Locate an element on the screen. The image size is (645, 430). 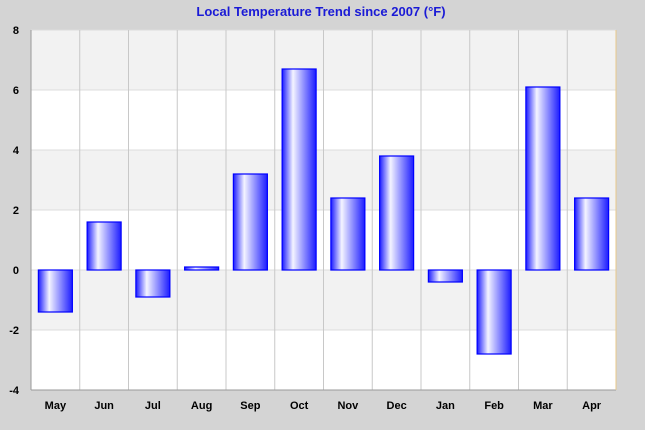
x-tick-label: Jul is located at coordinates (153, 406).